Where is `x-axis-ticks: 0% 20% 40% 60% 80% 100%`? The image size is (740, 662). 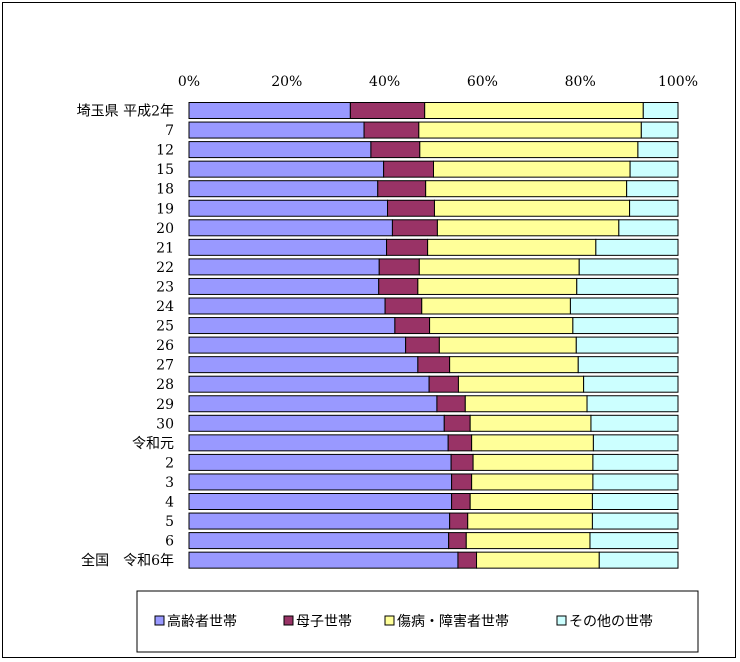 x-axis-ticks: 0% 20% 40% 60% 80% 100% is located at coordinates (438, 82).